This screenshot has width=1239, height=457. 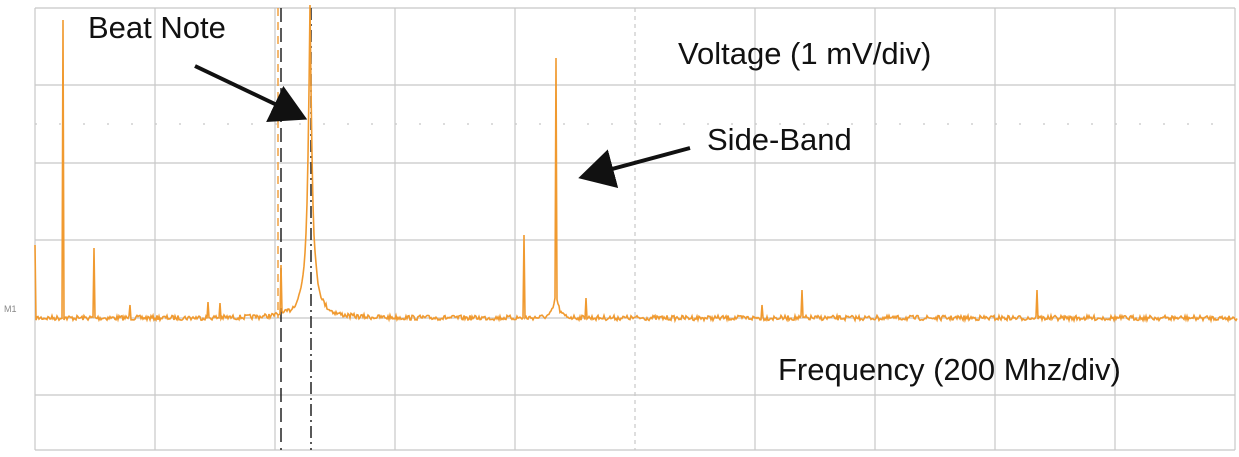 What do you see at coordinates (804, 53) in the screenshot?
I see `voltage-label: Voltage (1 mV/div)` at bounding box center [804, 53].